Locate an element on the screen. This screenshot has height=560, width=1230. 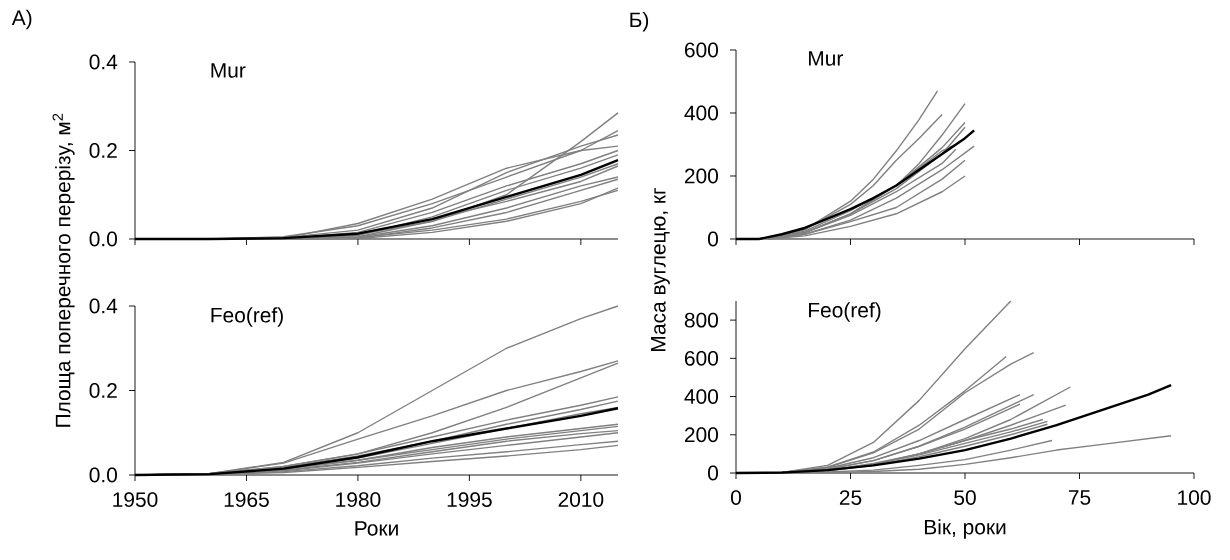
x-tick-label: 1965 is located at coordinates (246, 499).